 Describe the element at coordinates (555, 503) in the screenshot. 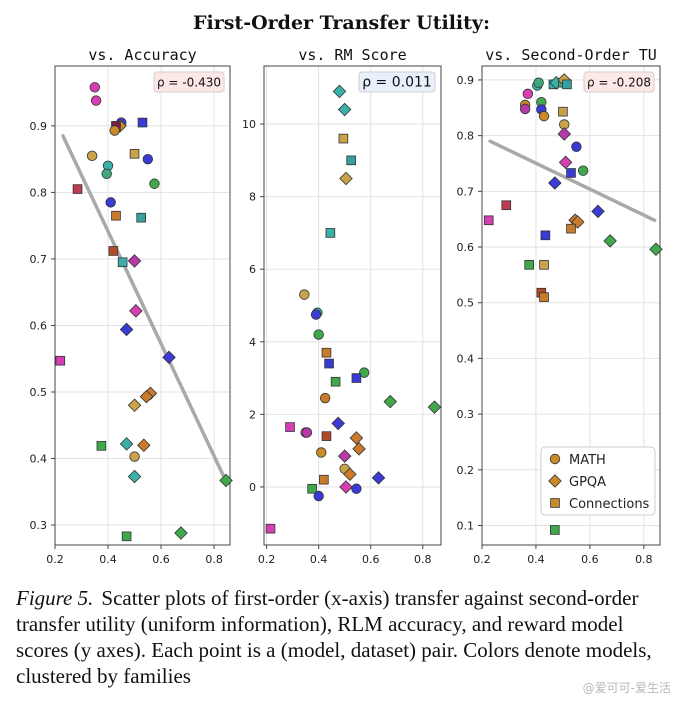

I see `legend-marker-square` at that location.